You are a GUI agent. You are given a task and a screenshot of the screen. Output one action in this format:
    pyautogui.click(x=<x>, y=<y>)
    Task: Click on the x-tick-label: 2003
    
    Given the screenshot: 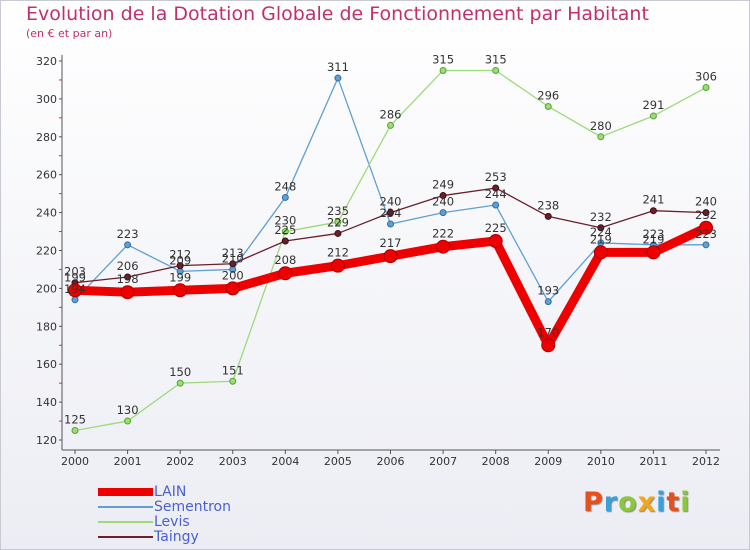 What is the action you would take?
    pyautogui.click(x=233, y=461)
    